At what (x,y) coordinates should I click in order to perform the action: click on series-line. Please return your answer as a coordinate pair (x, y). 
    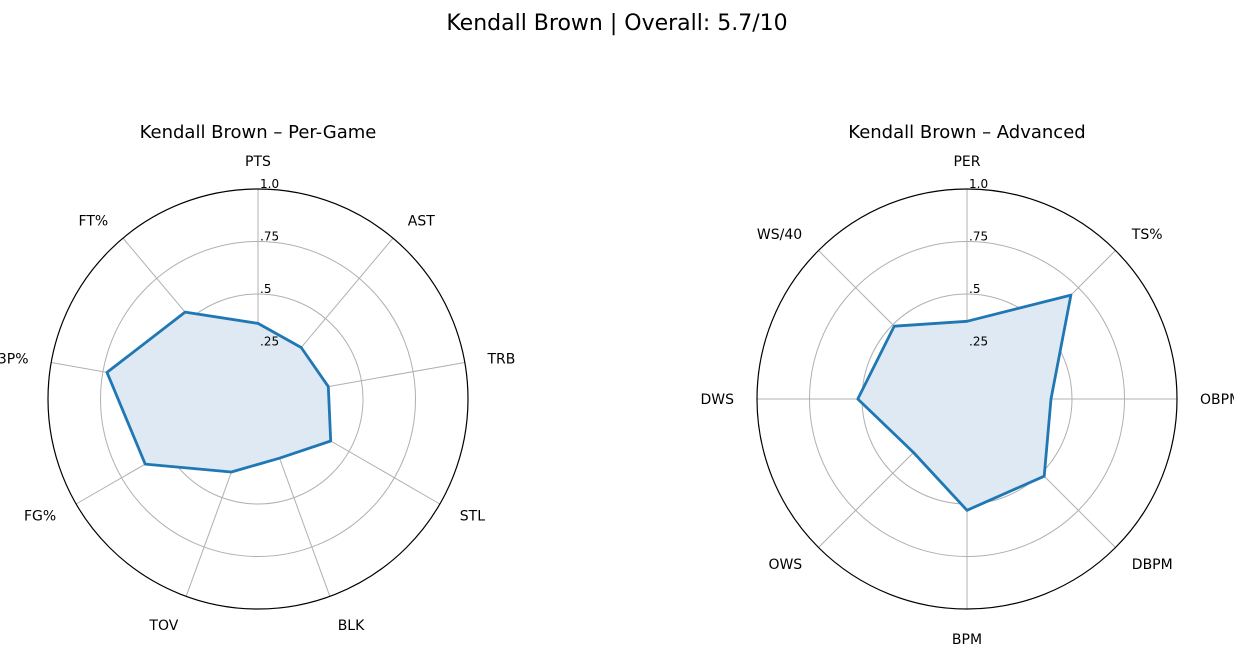
    Looking at the image, I should click on (219, 392).